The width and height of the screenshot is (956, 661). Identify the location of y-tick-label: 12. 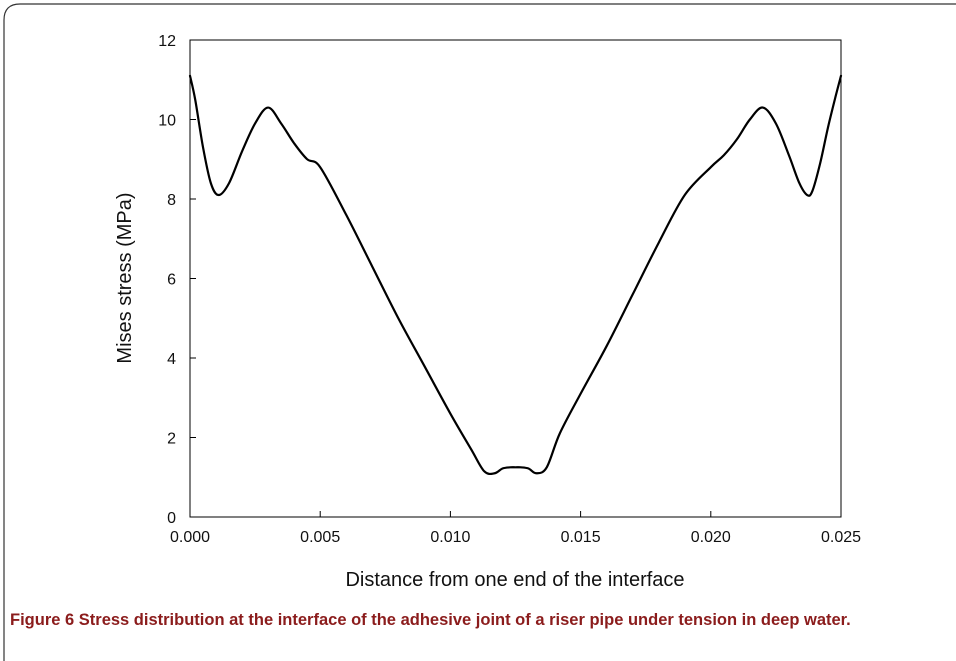
(167, 41).